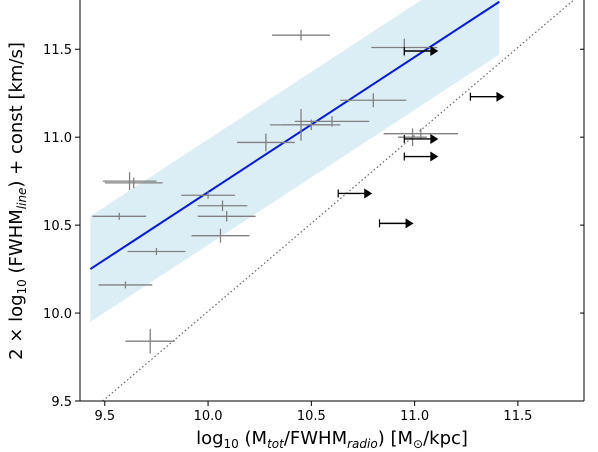 This screenshot has height=452, width=598. What do you see at coordinates (61, 402) in the screenshot?
I see `y-tick-label: 9.5` at bounding box center [61, 402].